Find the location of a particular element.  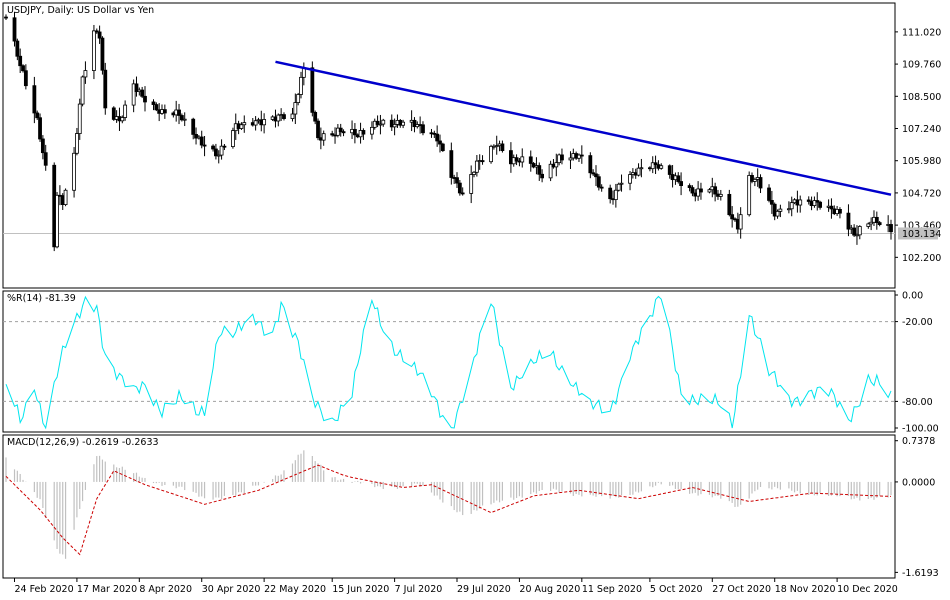

macd-tick-label: 0.7378 is located at coordinates (918, 441).